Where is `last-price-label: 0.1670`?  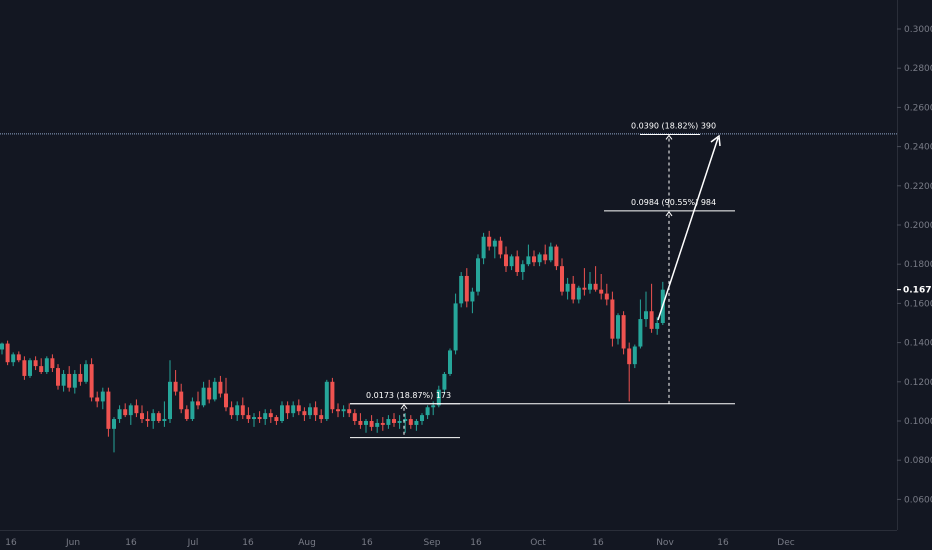 last-price-label: 0.1670 is located at coordinates (917, 291).